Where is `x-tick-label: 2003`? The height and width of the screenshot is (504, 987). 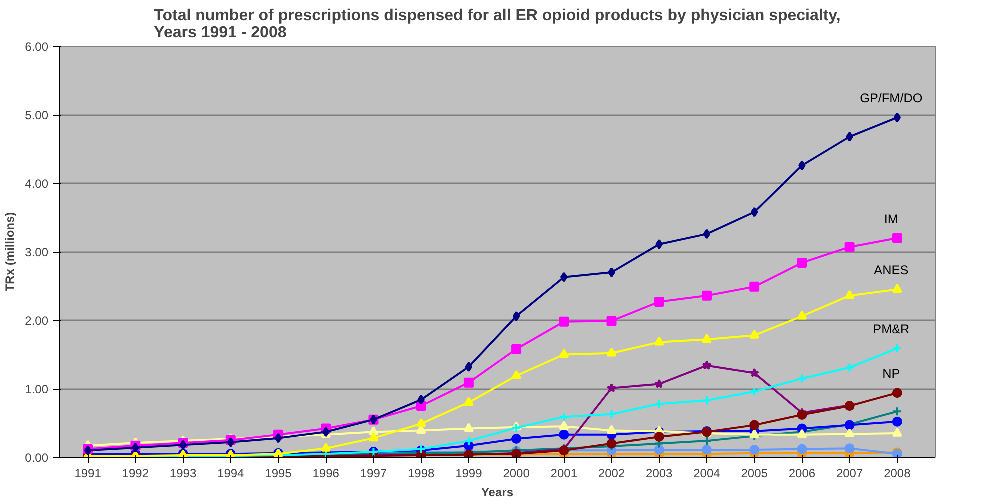
x-tick-label: 2003 is located at coordinates (660, 473).